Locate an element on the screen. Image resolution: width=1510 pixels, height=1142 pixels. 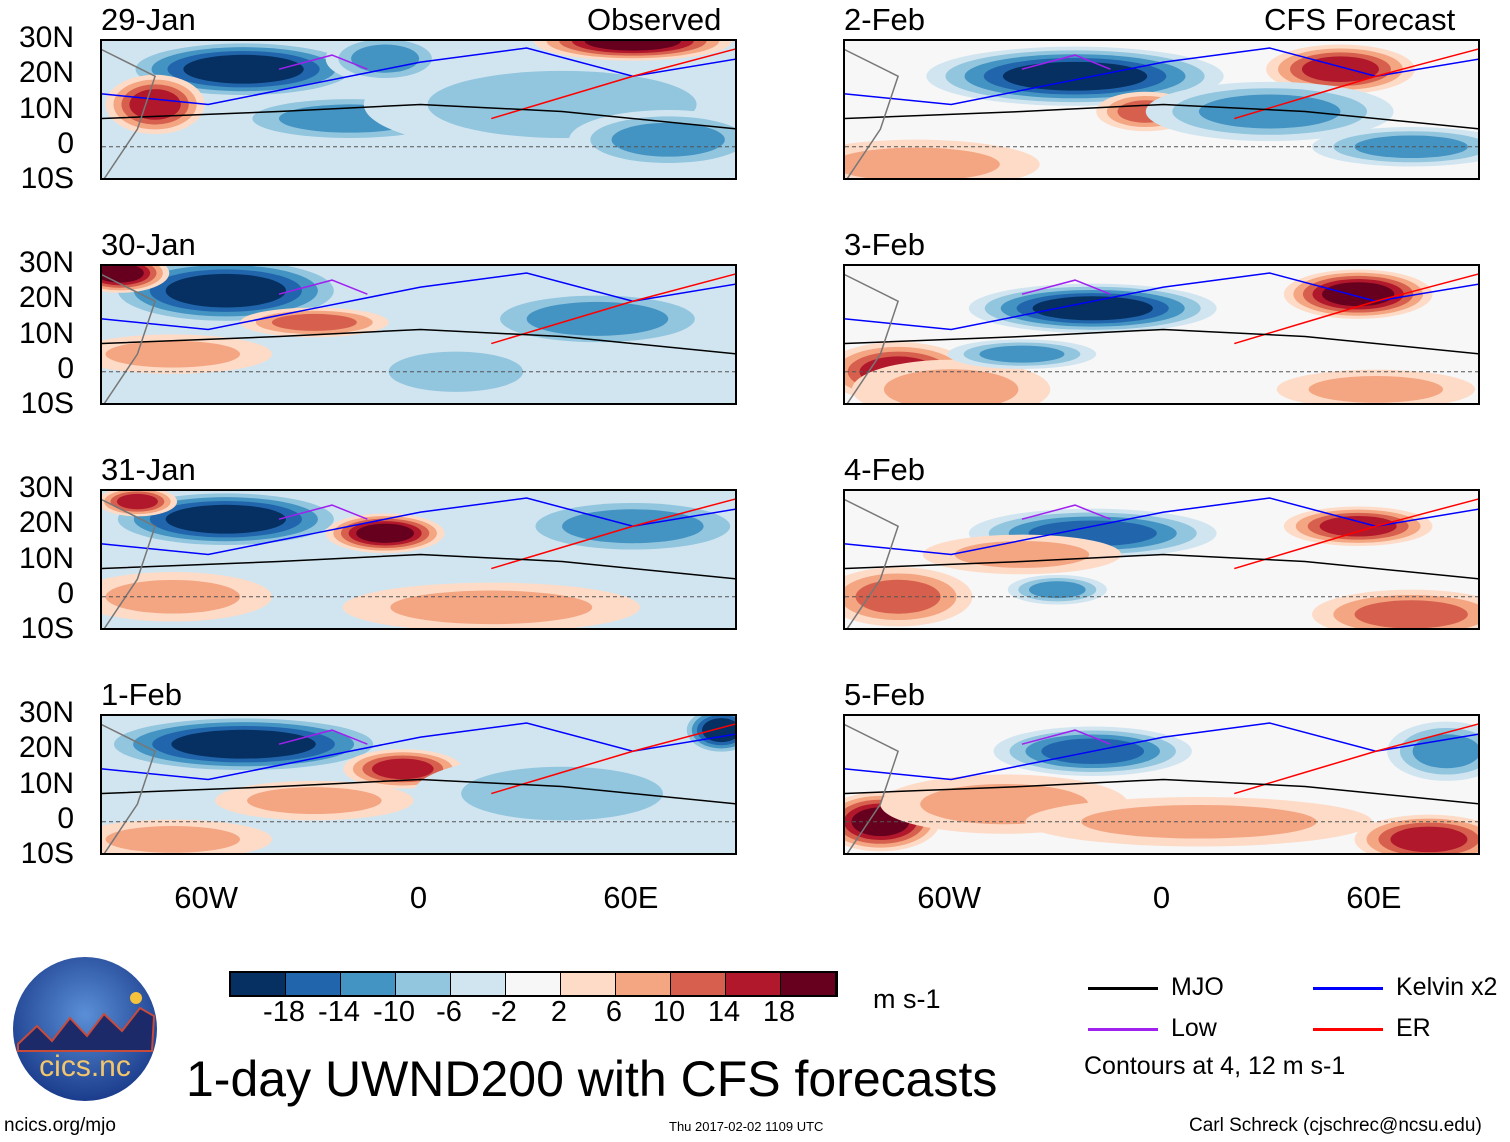
lat-label: 10N is located at coordinates (46, 783).